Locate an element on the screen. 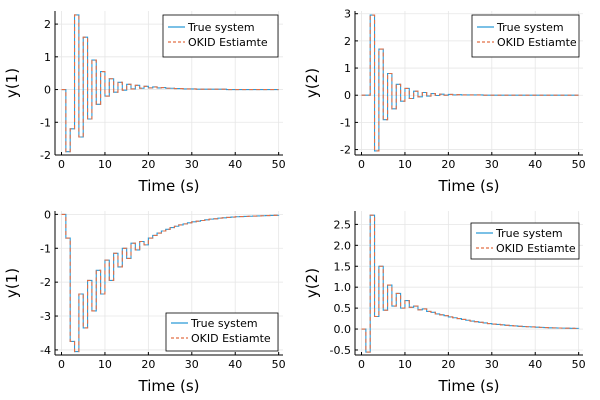 The image size is (600, 400). y-tick-label: 3 is located at coordinates (347, 14).